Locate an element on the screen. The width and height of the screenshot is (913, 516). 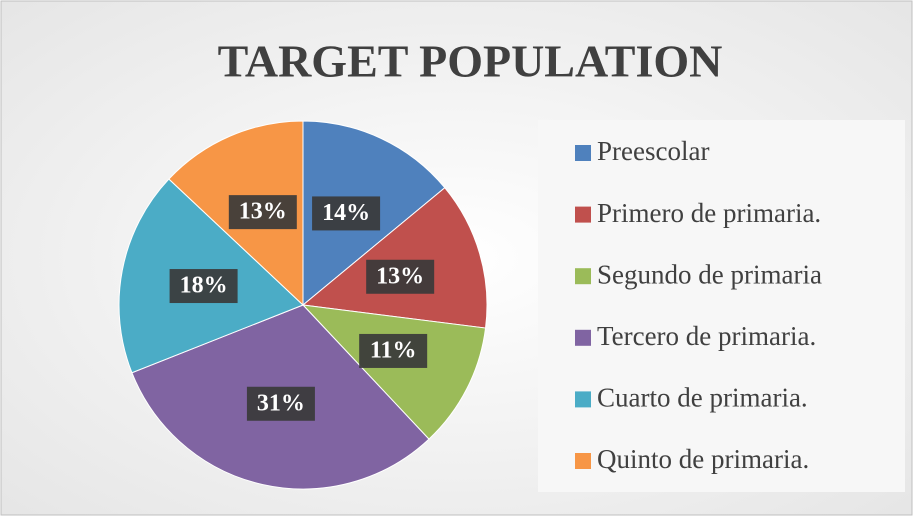
legend-label: Quinto de primaria. is located at coordinates (703, 459).